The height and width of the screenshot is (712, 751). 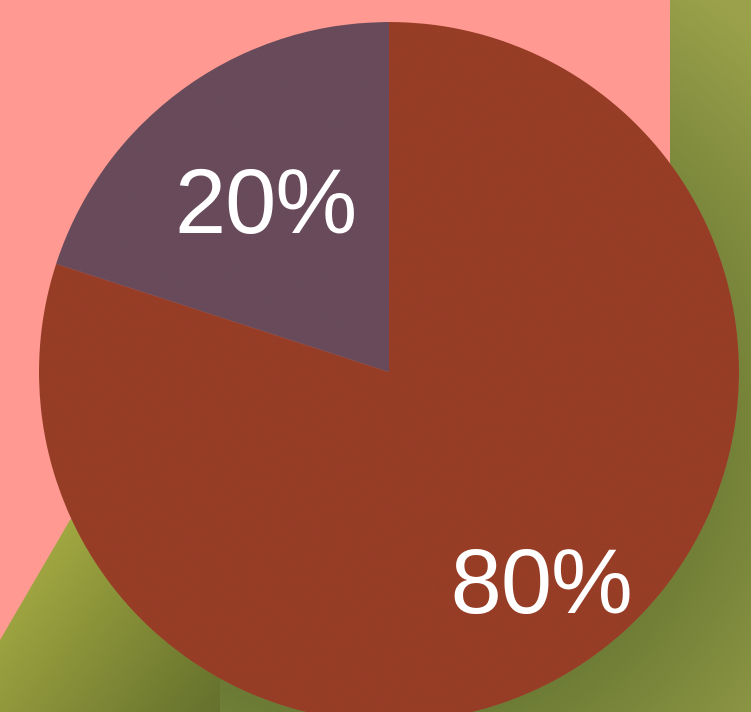 I want to click on slice-label-20: 20%, so click(x=265, y=202).